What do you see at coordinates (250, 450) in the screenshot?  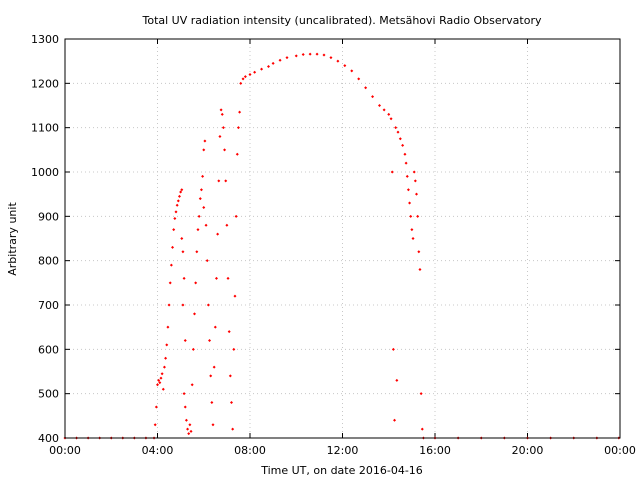 I see `x-tick-label: 08:00` at bounding box center [250, 450].